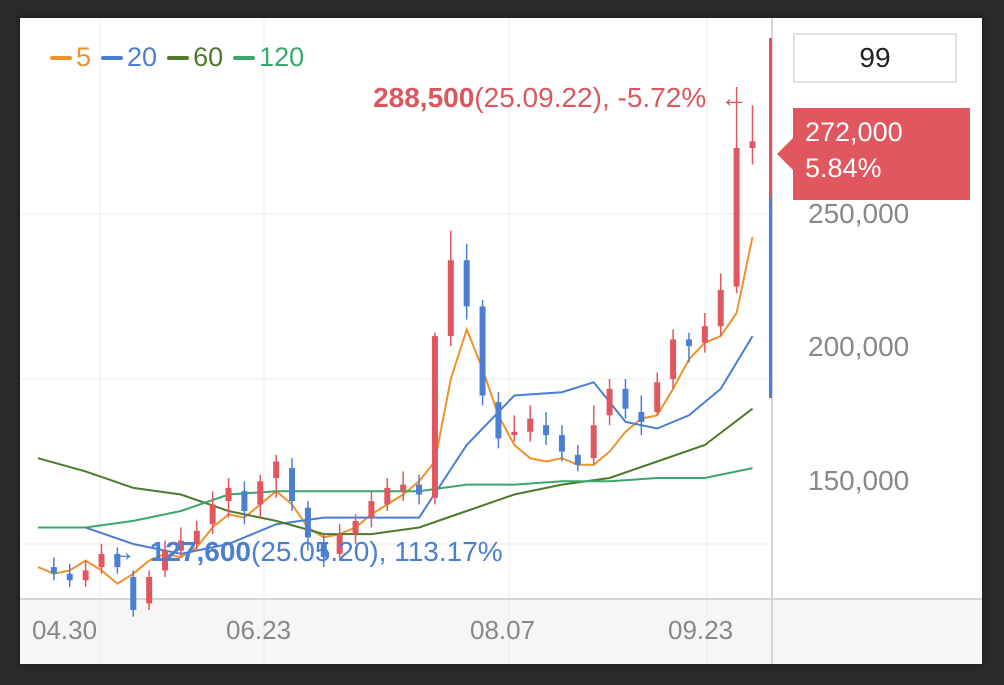 Image resolution: width=1004 pixels, height=685 pixels. I want to click on price-range-bar-down, so click(770, 298).